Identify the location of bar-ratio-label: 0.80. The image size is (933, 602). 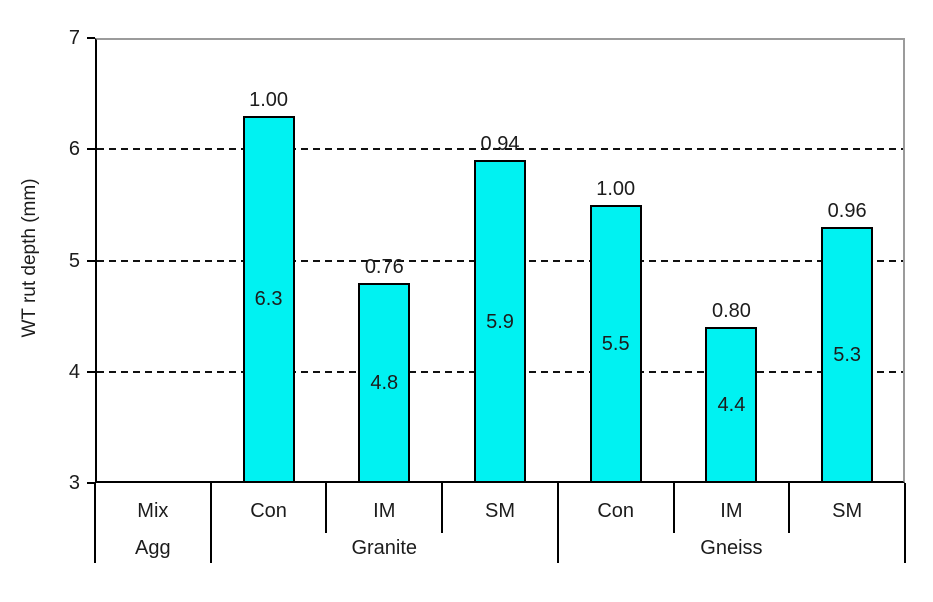
(731, 311).